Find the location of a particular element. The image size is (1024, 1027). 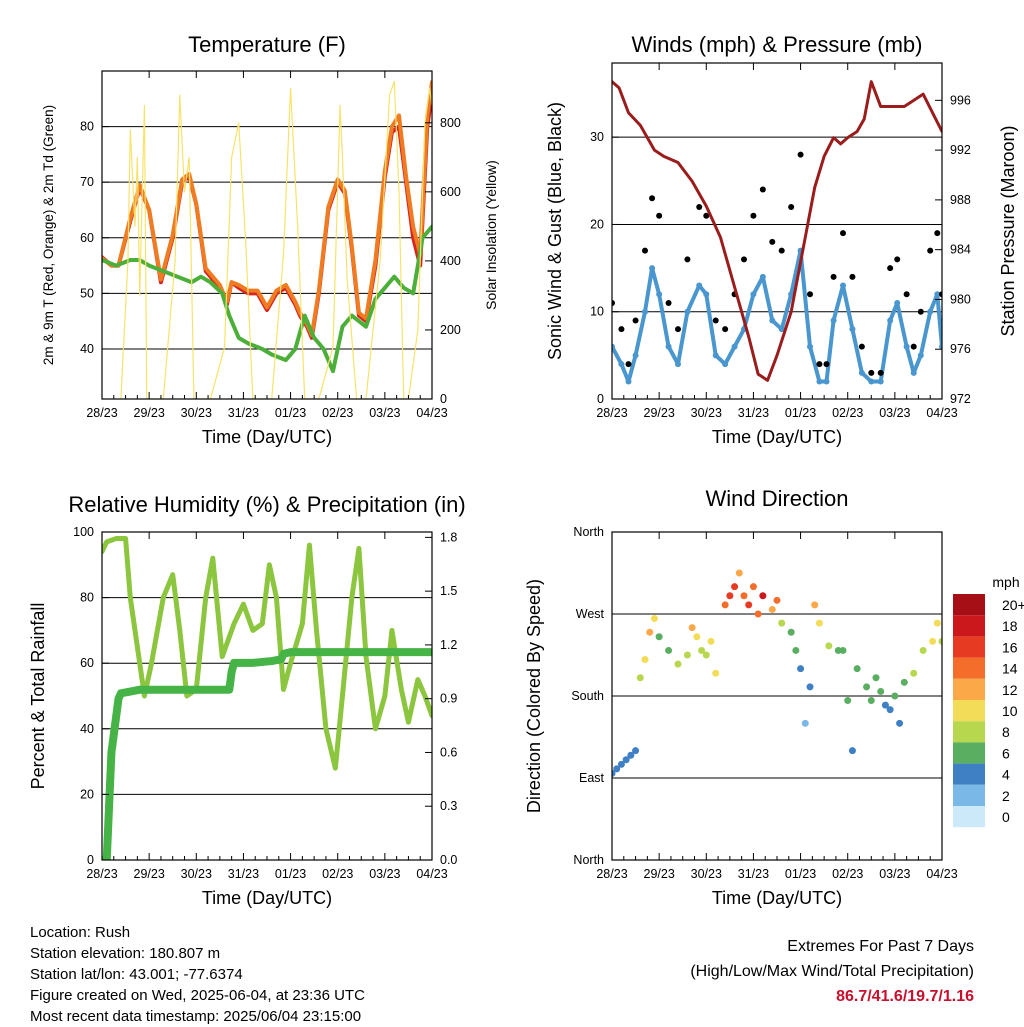

p3-plot-area is located at coordinates (267, 698).